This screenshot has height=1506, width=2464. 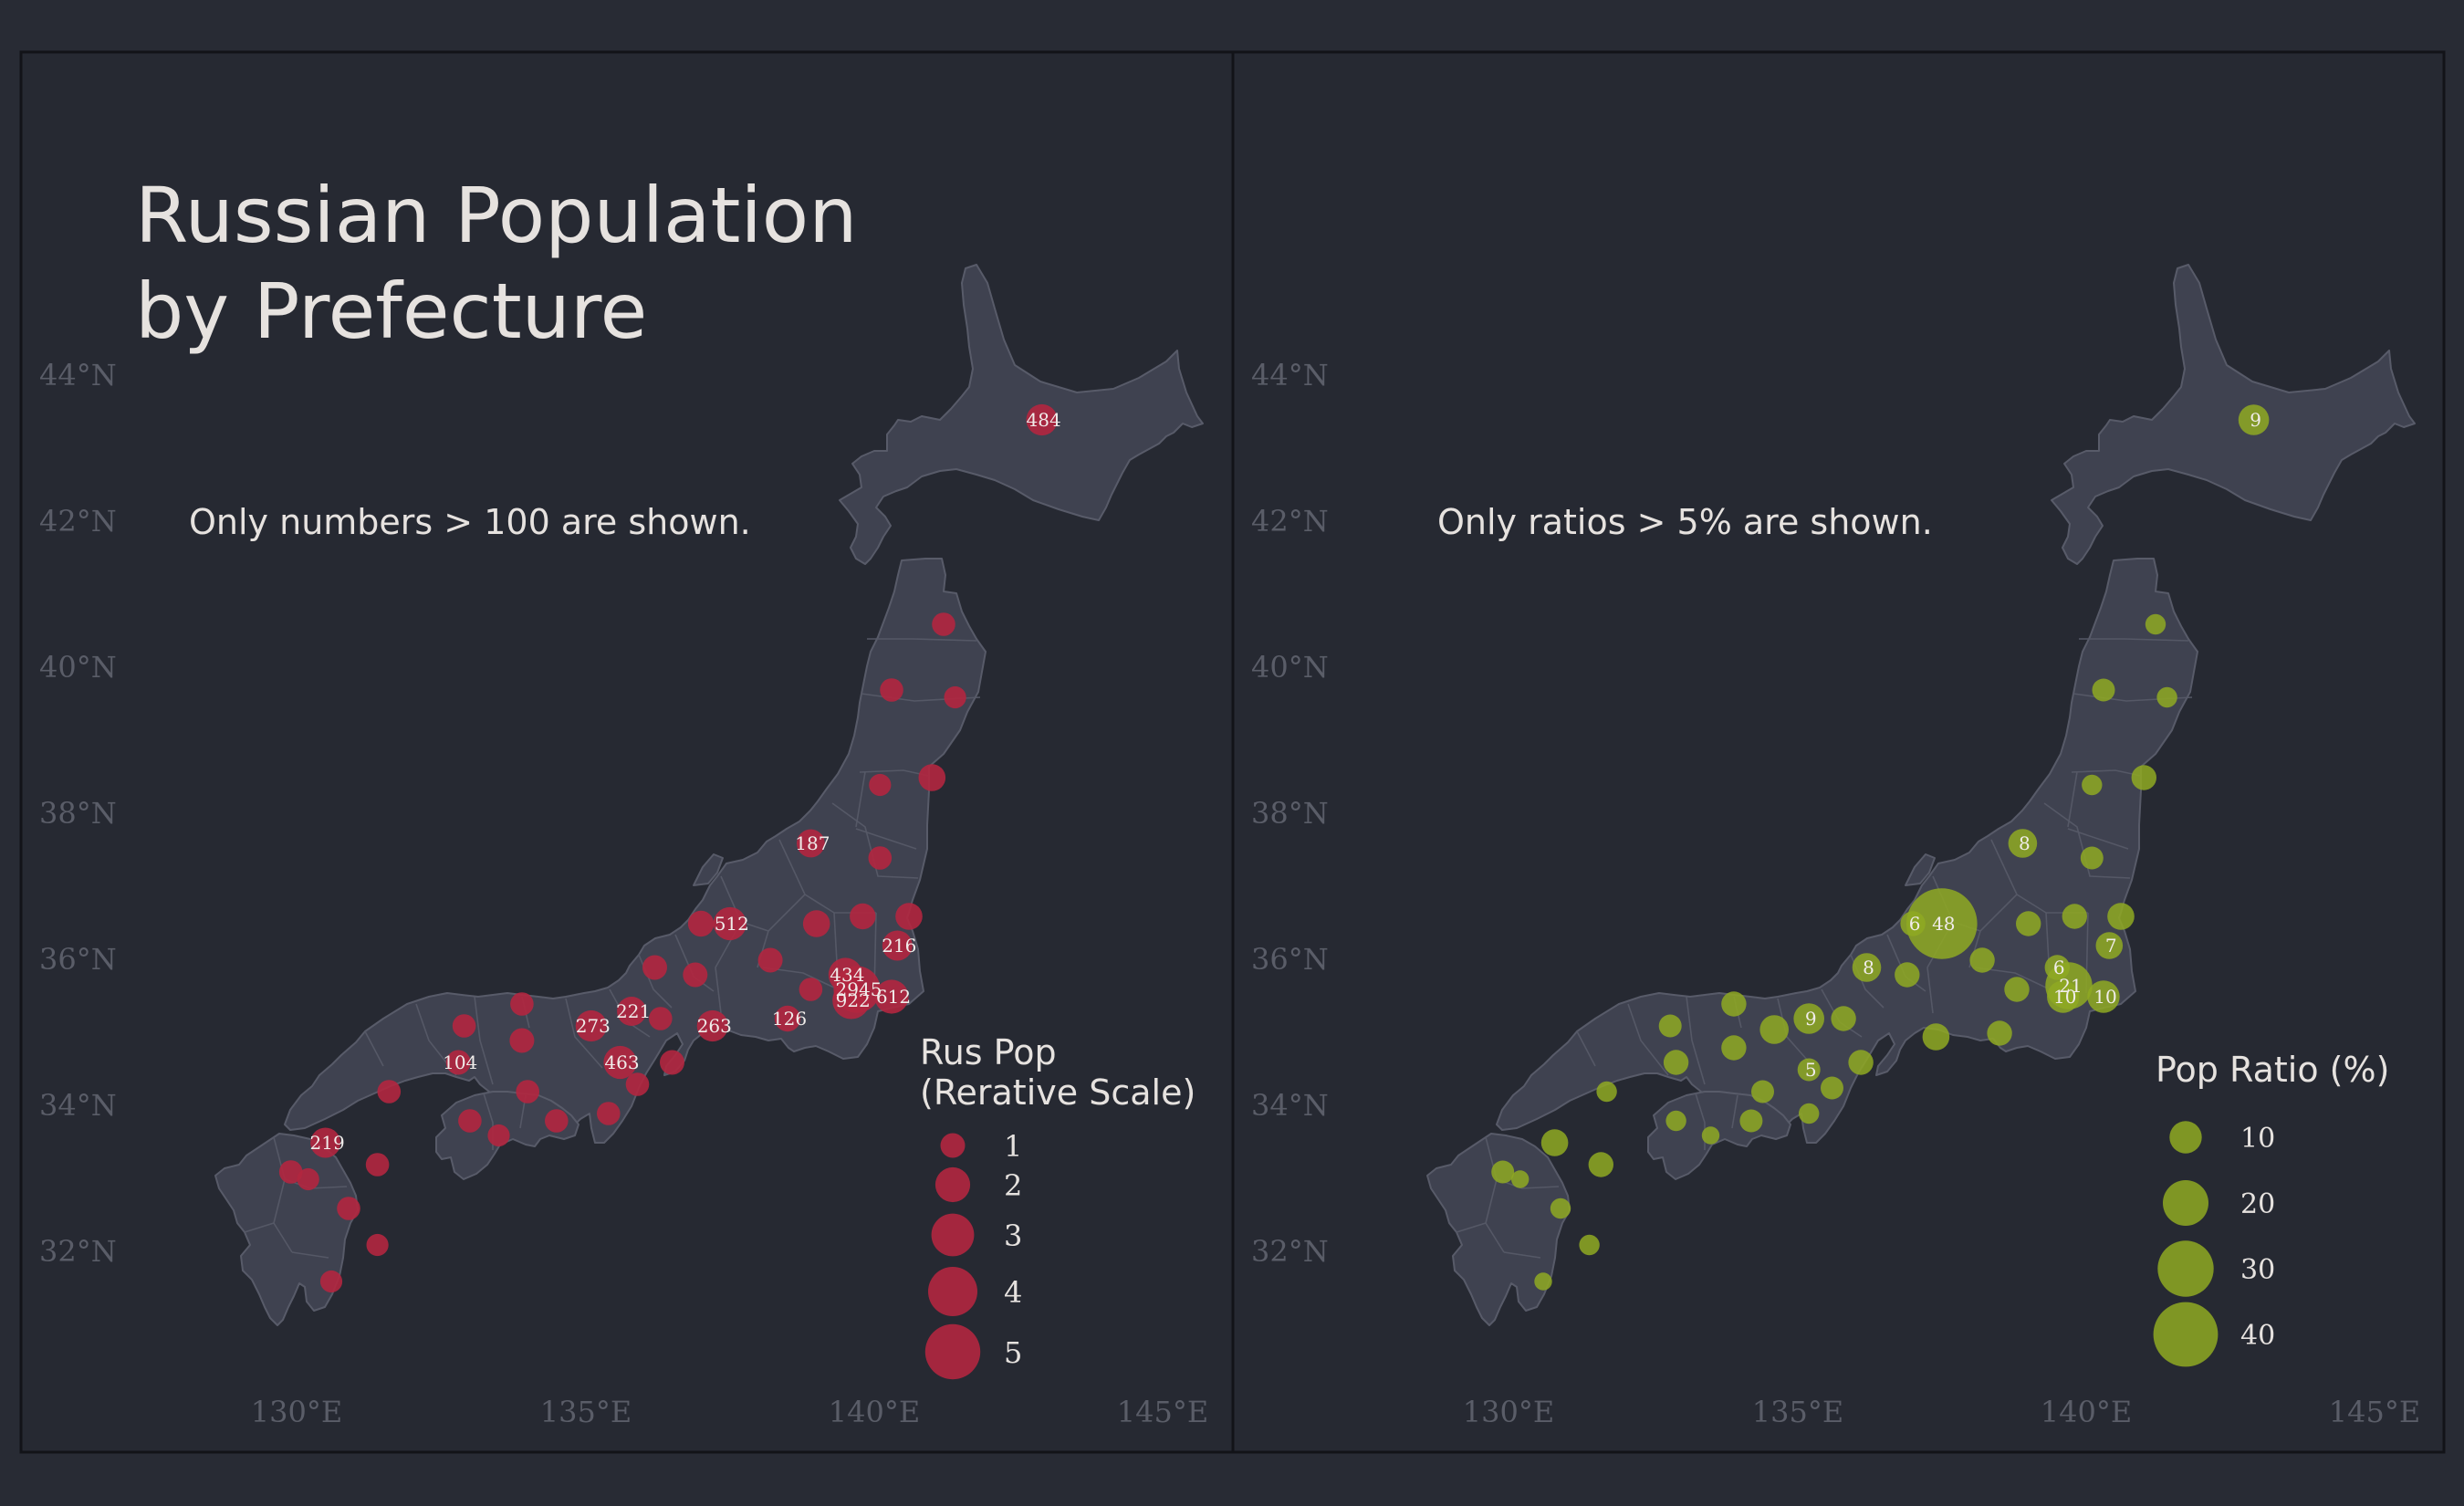 I want to click on legend-label: 2, so click(x=1013, y=1185).